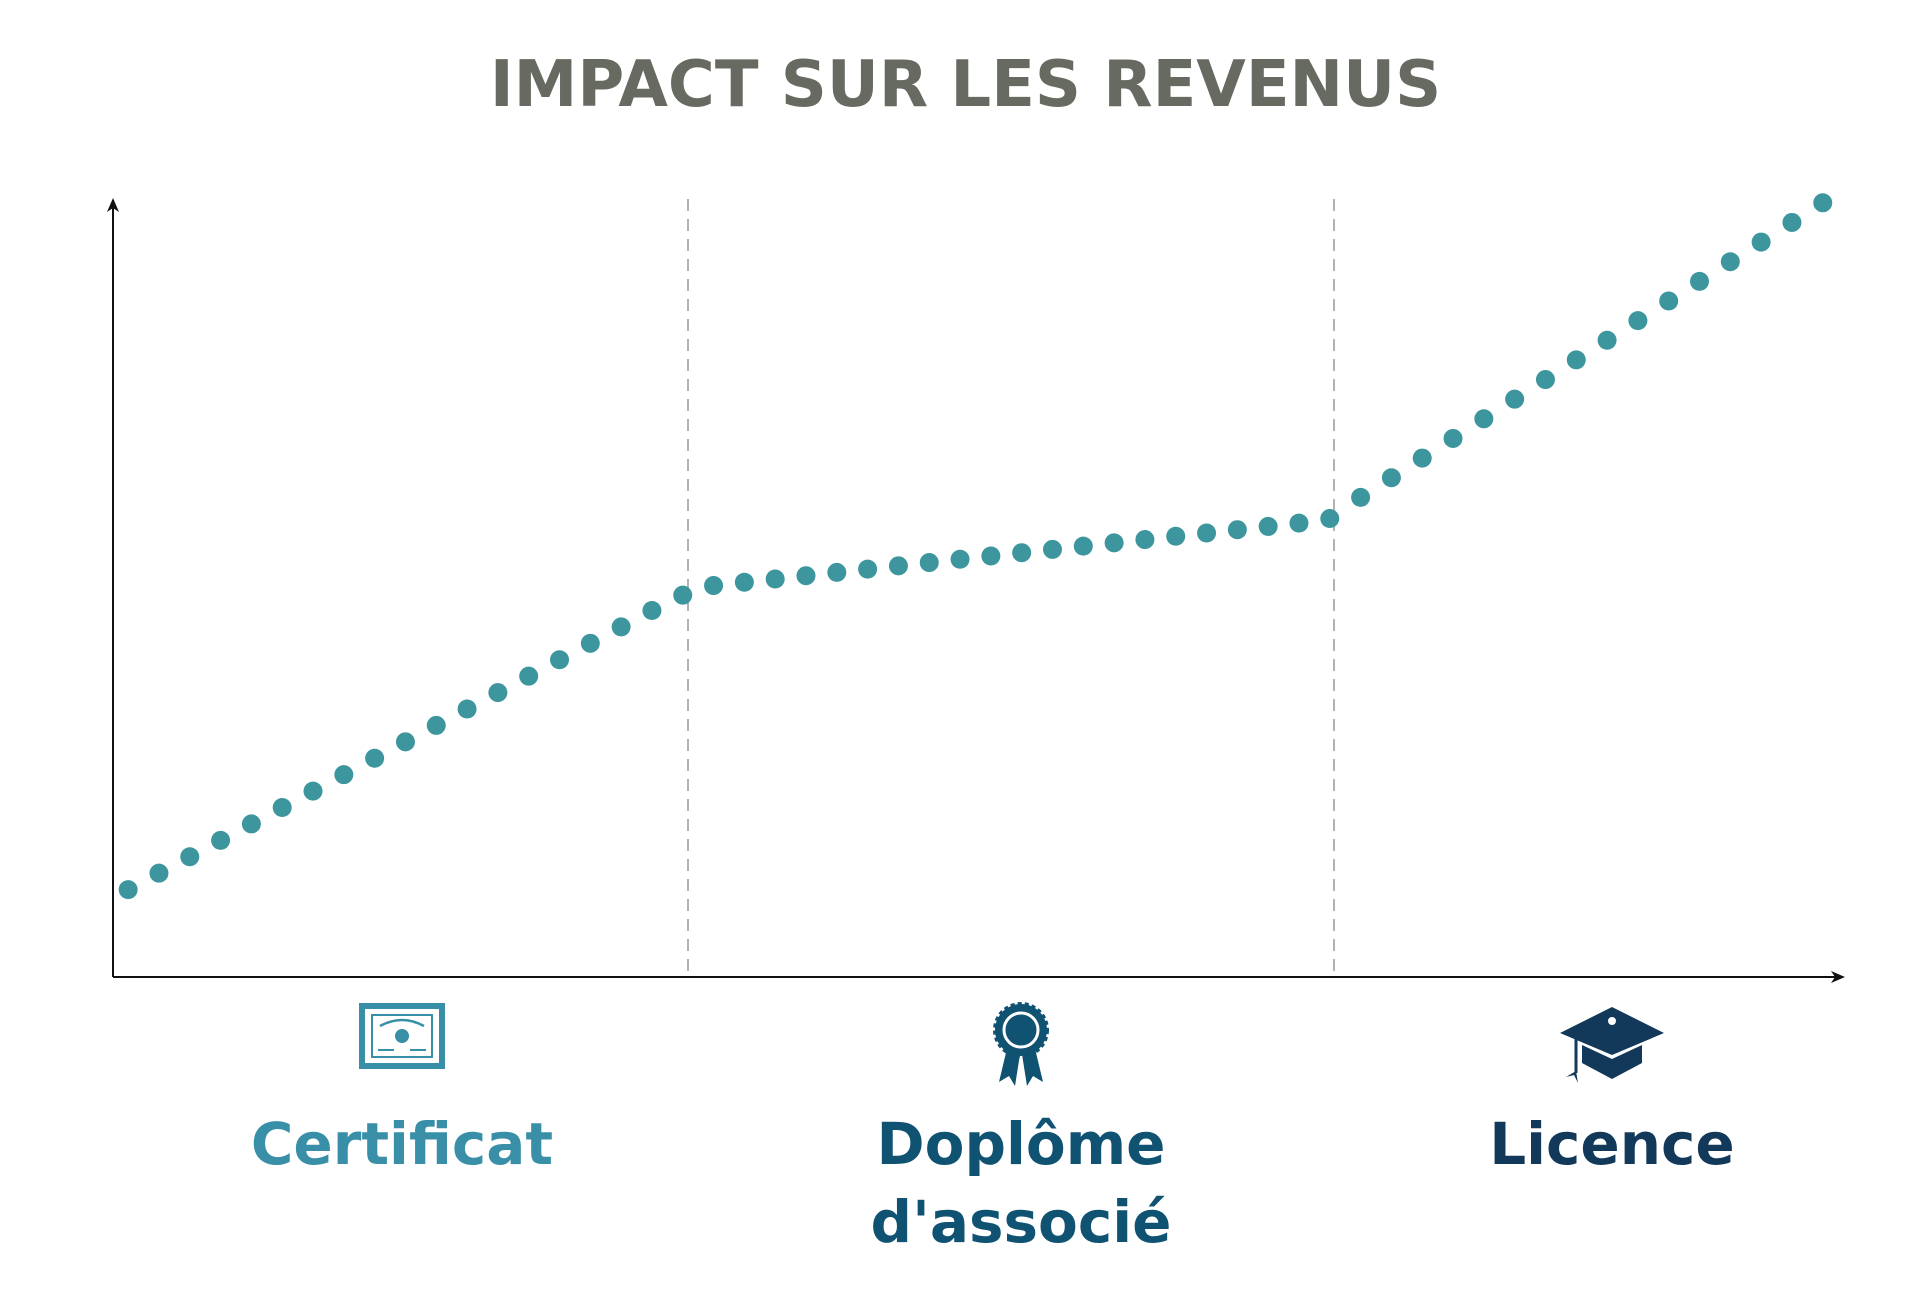 The image size is (1931, 1296). I want to click on title: IMPACT SUR LES REVENUS, so click(965, 85).